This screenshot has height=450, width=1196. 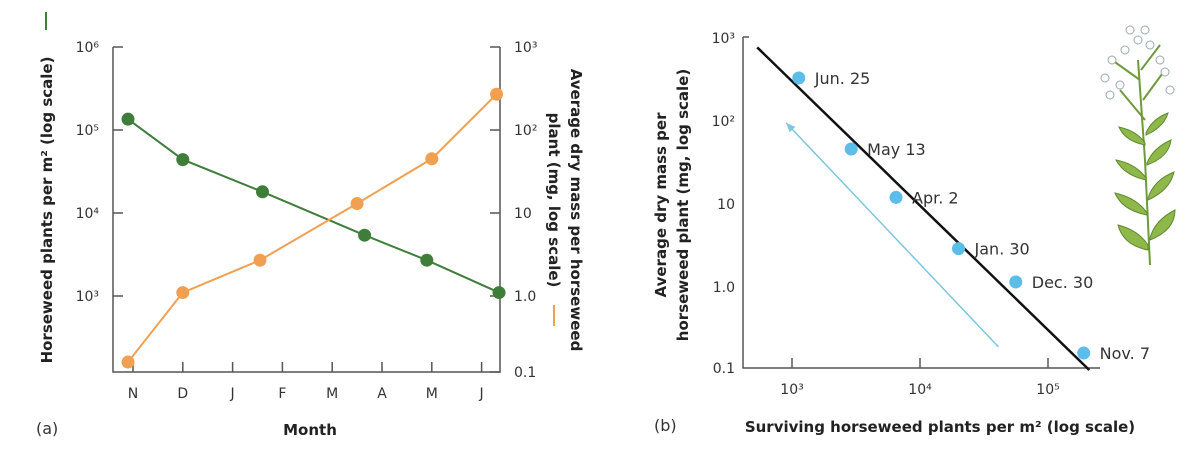 What do you see at coordinates (1125, 353) in the screenshot?
I see `data-point-label: Nov. 7` at bounding box center [1125, 353].